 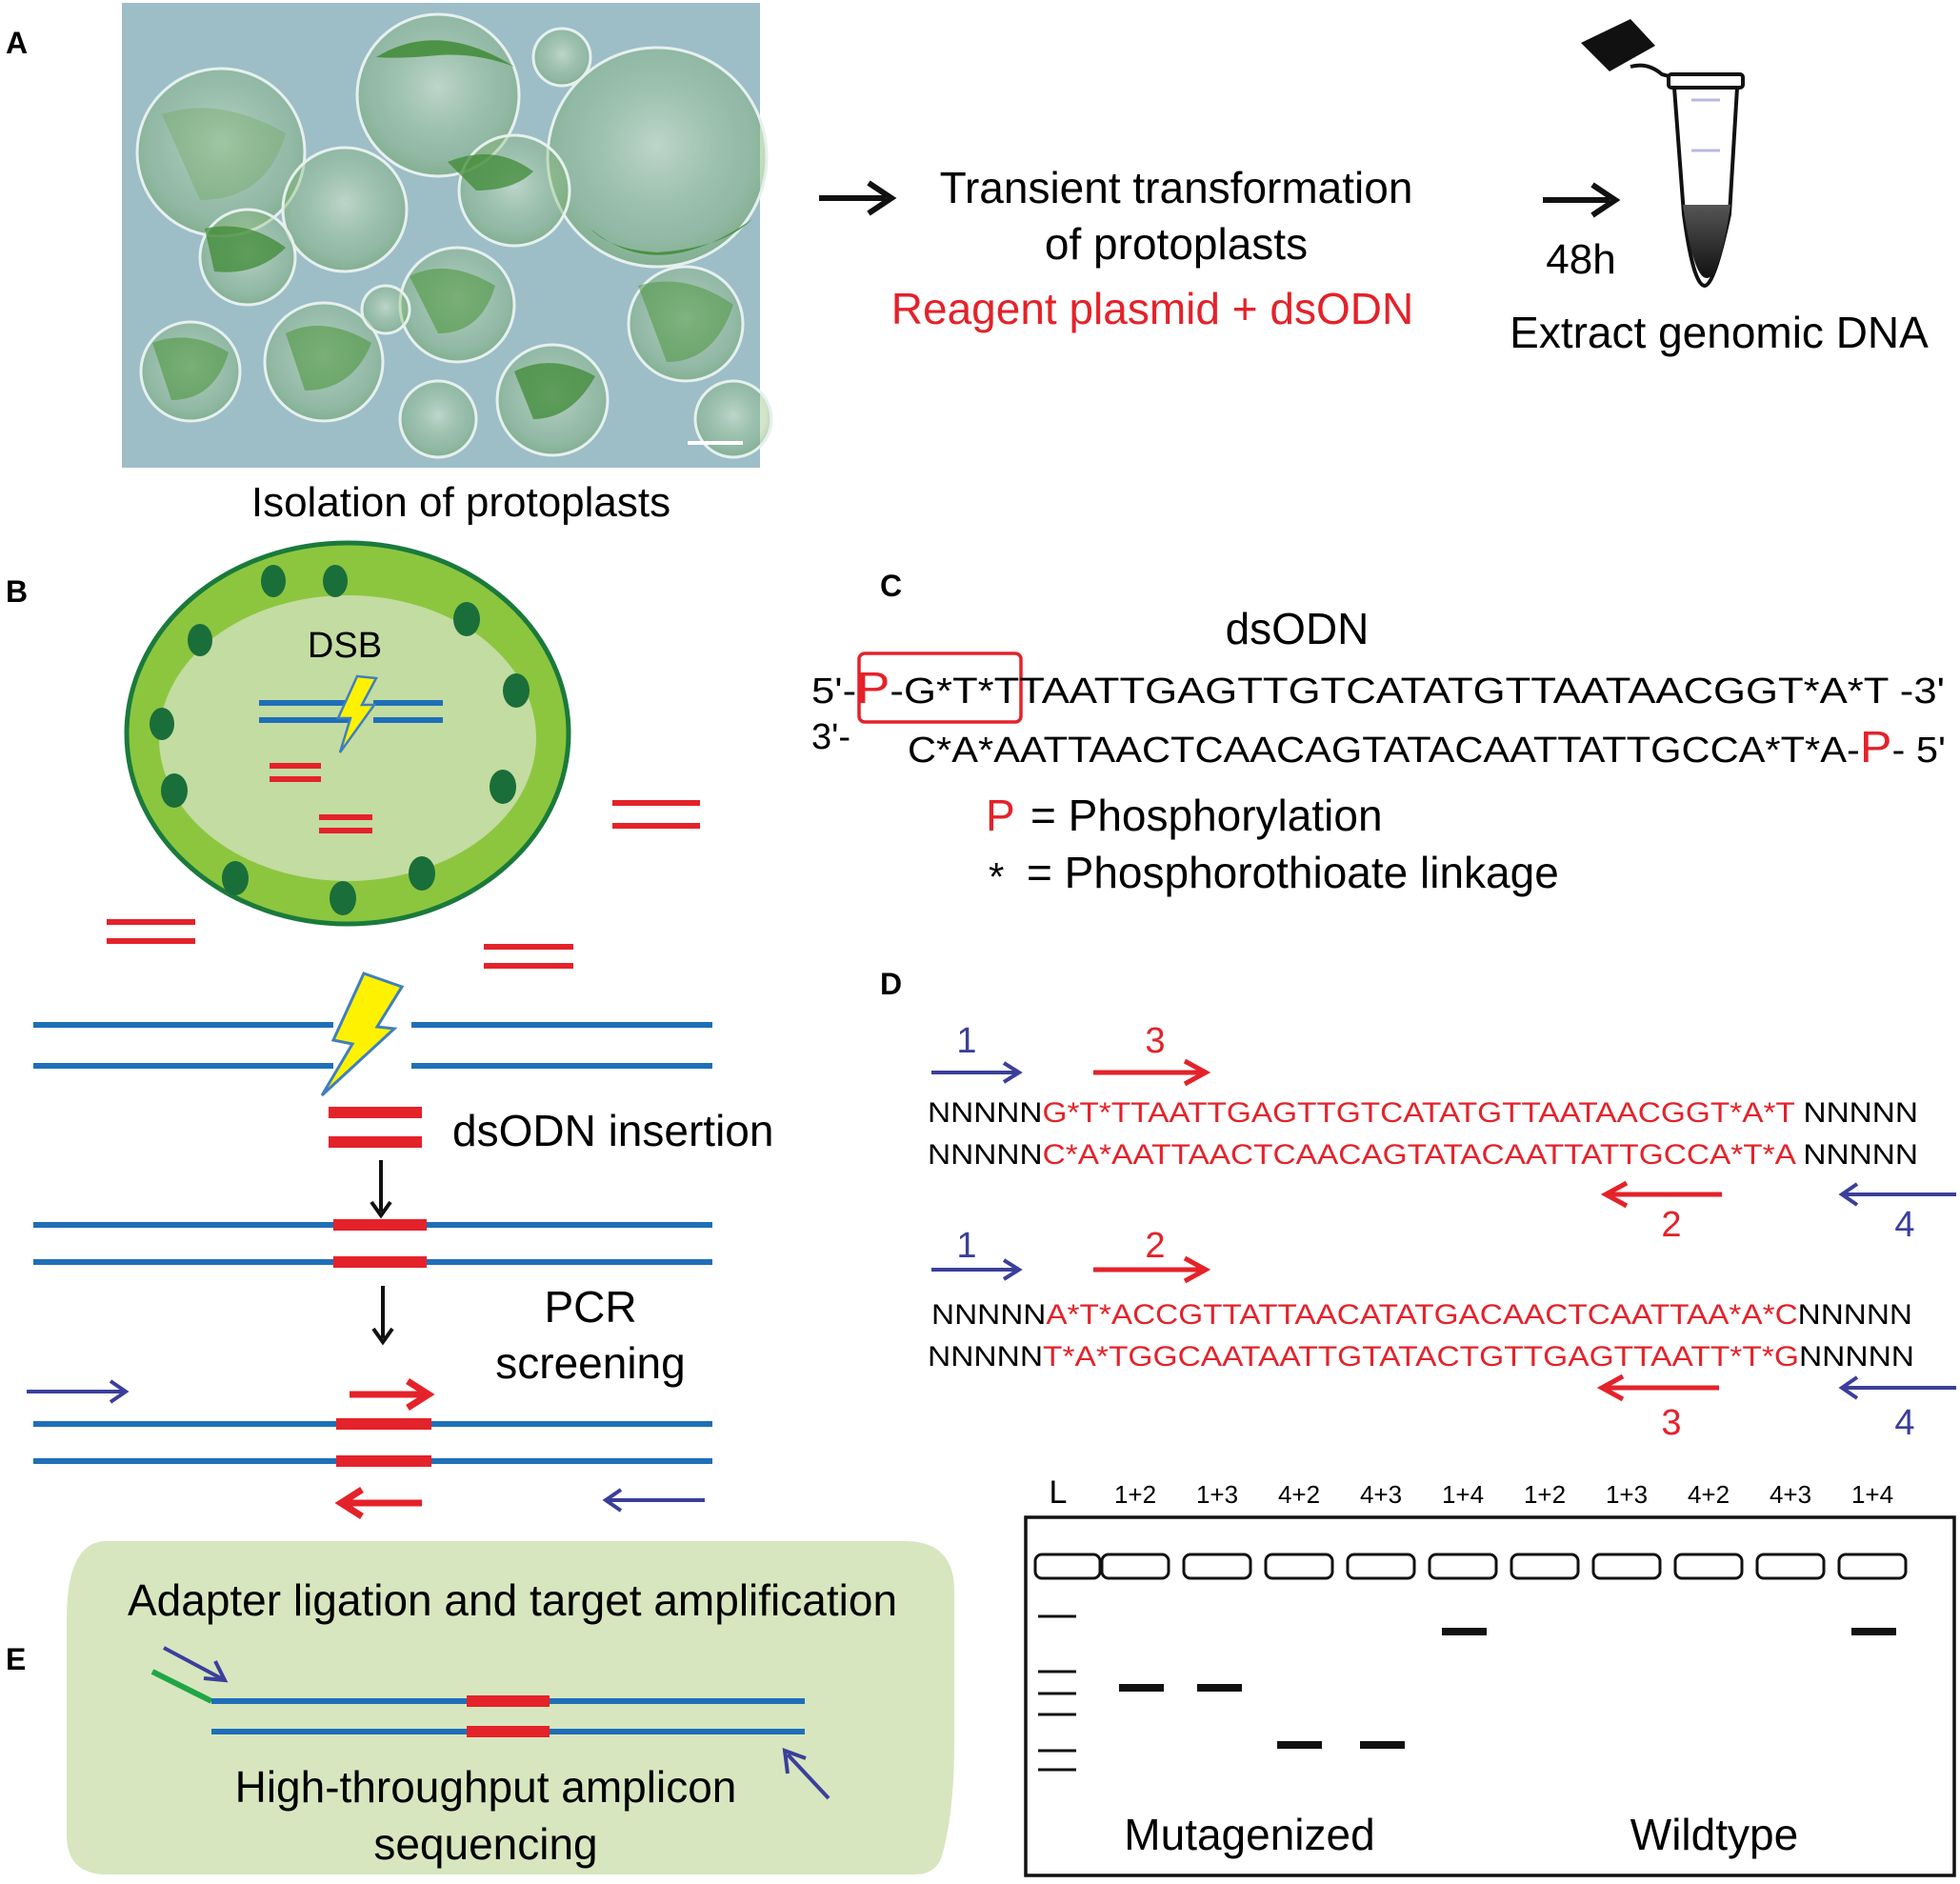 I want to click on nuclear-dna-break, so click(x=351, y=713).